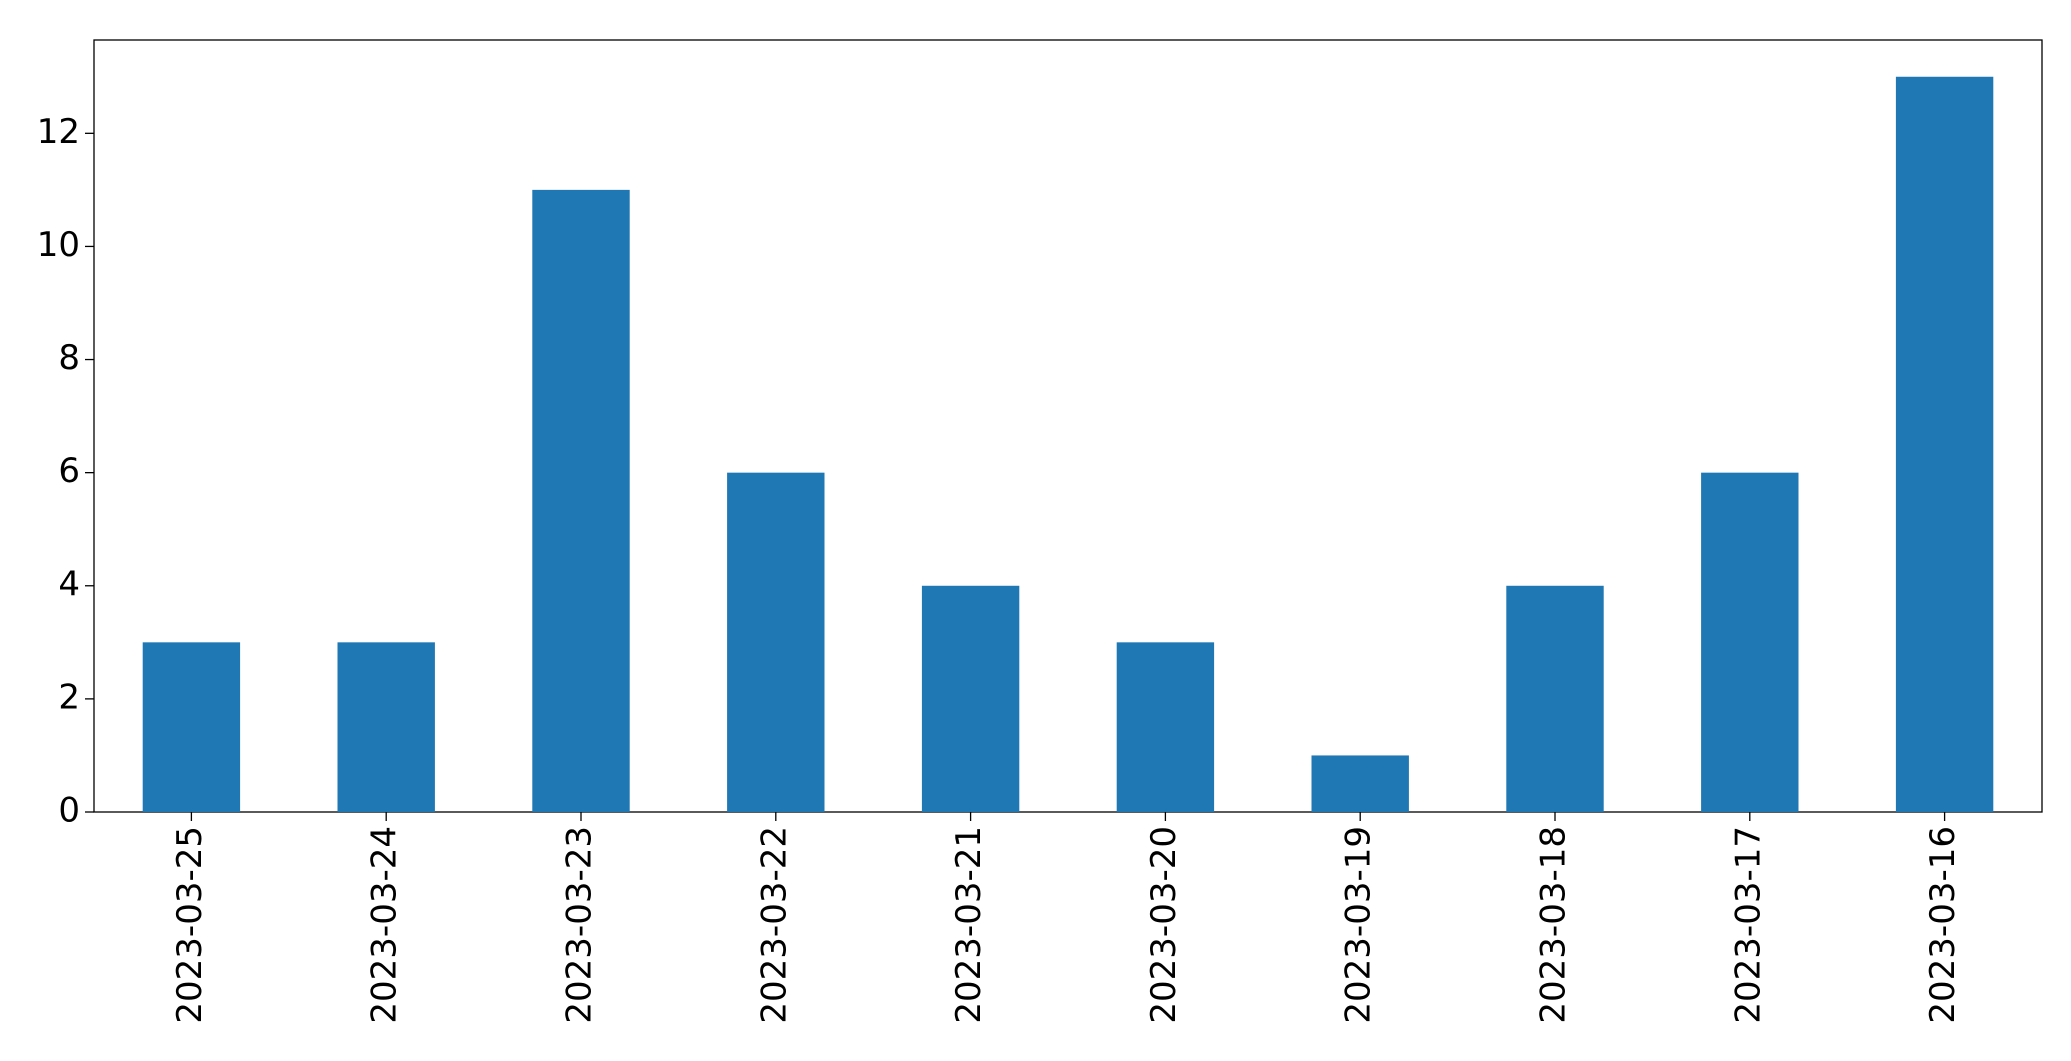  Describe the element at coordinates (69, 697) in the screenshot. I see `y-tick-label: 2` at that location.